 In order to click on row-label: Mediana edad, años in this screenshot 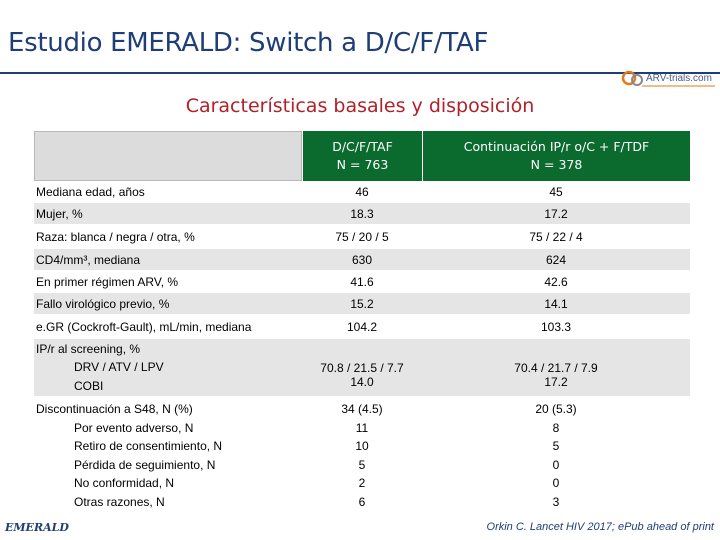, I will do `click(168, 192)`.